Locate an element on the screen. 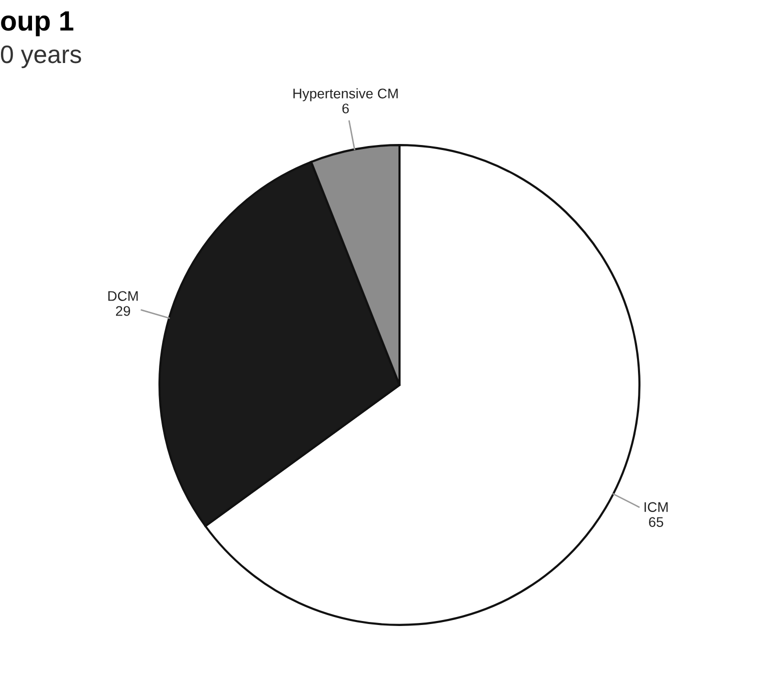  chart-subtitle: 0 years is located at coordinates (41, 57).